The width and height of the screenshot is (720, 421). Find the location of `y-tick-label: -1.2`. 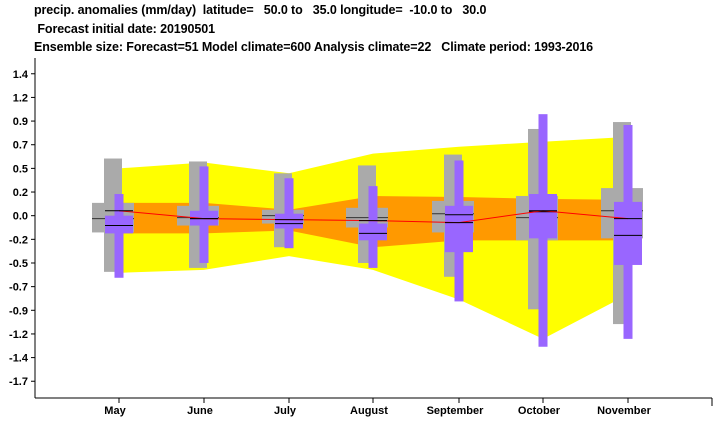

y-tick-label: -1.2 is located at coordinates (18, 335).